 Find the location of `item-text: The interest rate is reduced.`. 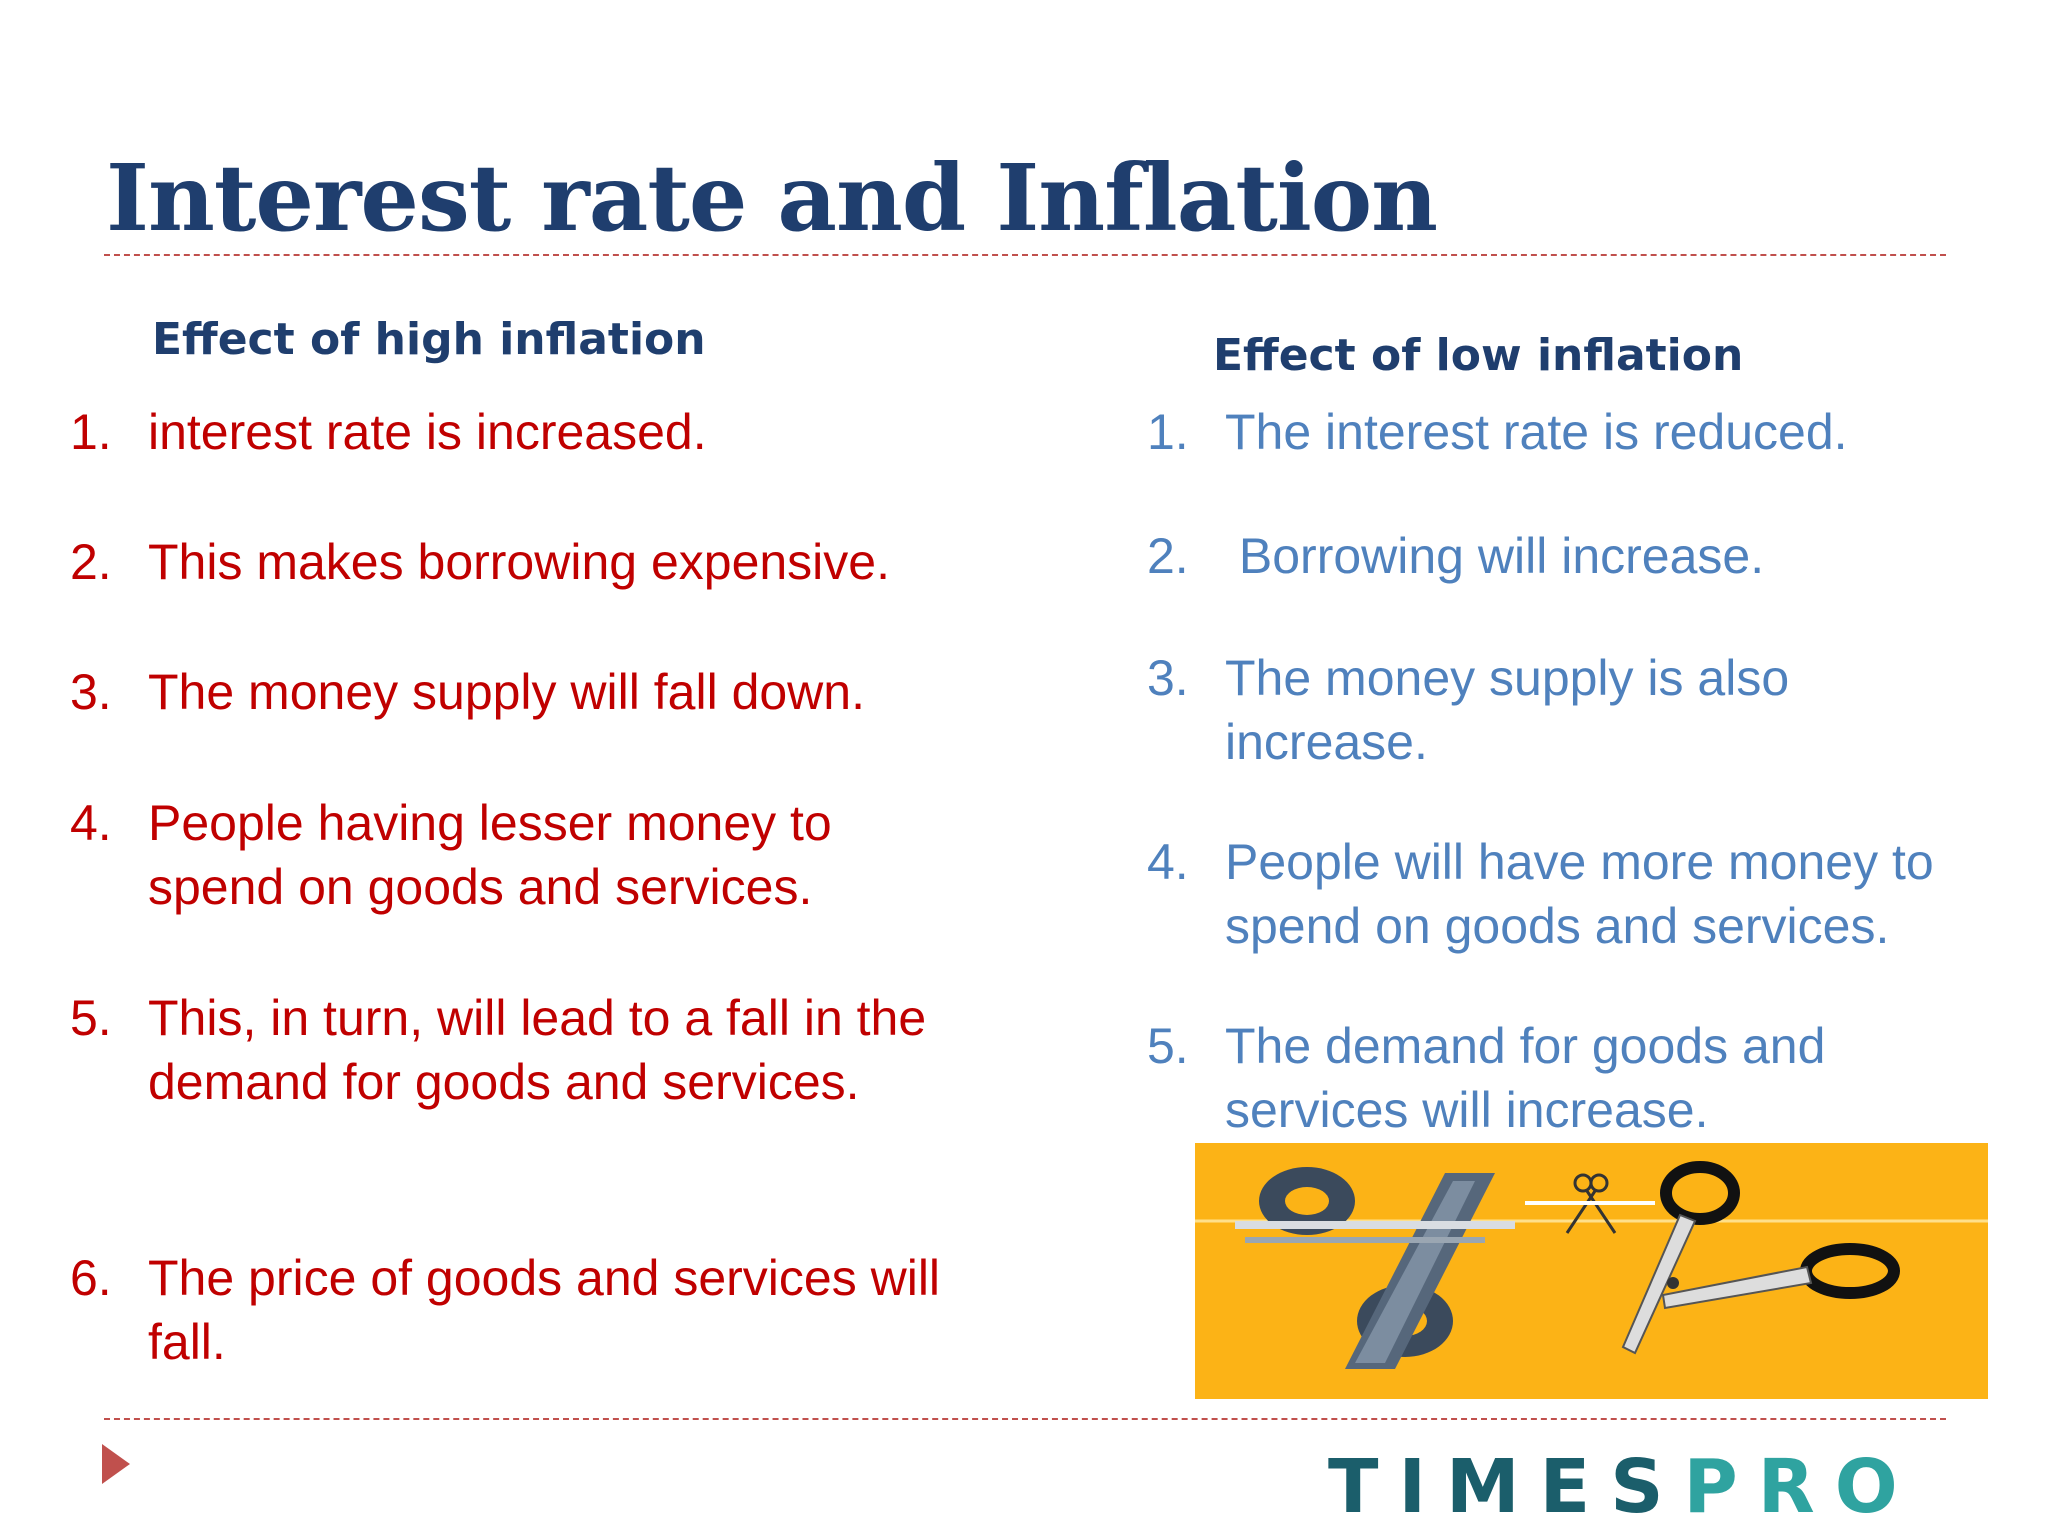

item-text: The interest rate is reduced. is located at coordinates (1536, 432).